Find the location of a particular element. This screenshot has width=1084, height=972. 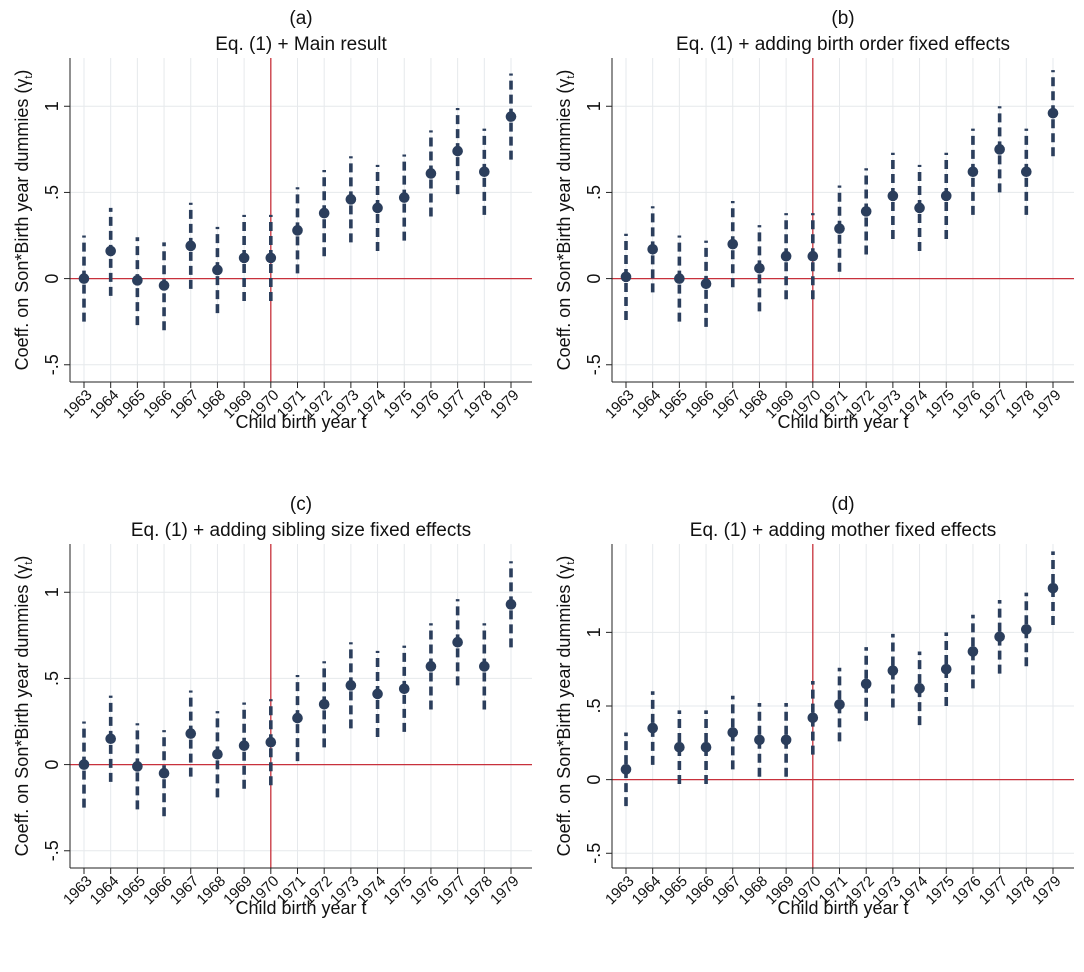

x-tick-label: 1977 is located at coordinates (994, 891).